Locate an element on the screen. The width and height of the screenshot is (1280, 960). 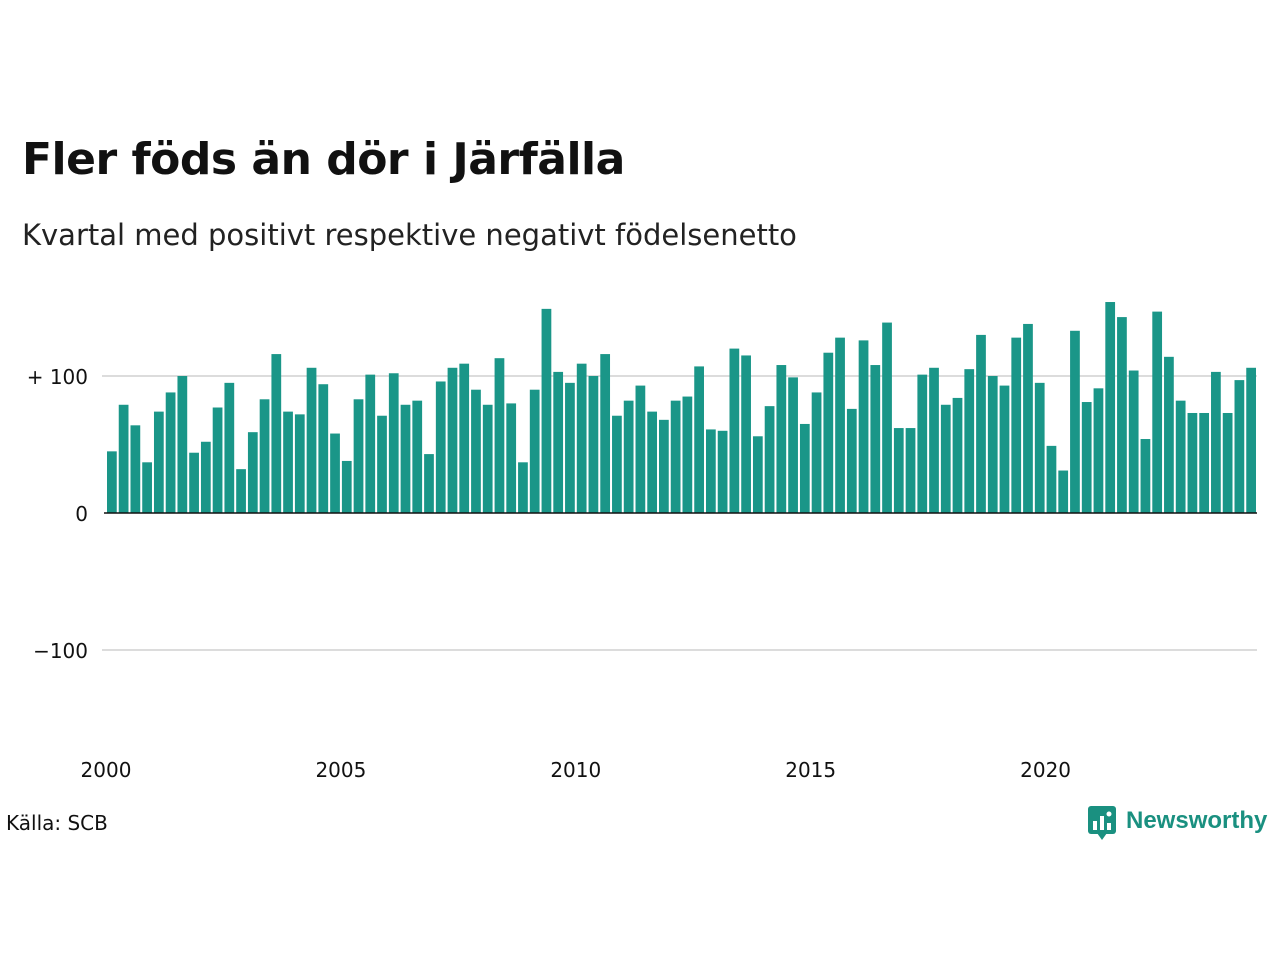
x-tick-label: 2015 is located at coordinates (810, 770).